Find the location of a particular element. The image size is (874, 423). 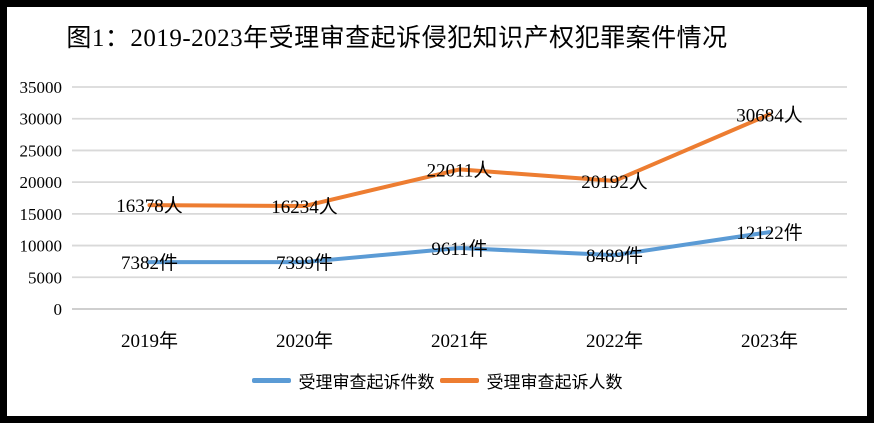

legend-label: 受理审查起诉人数 is located at coordinates (554, 382).